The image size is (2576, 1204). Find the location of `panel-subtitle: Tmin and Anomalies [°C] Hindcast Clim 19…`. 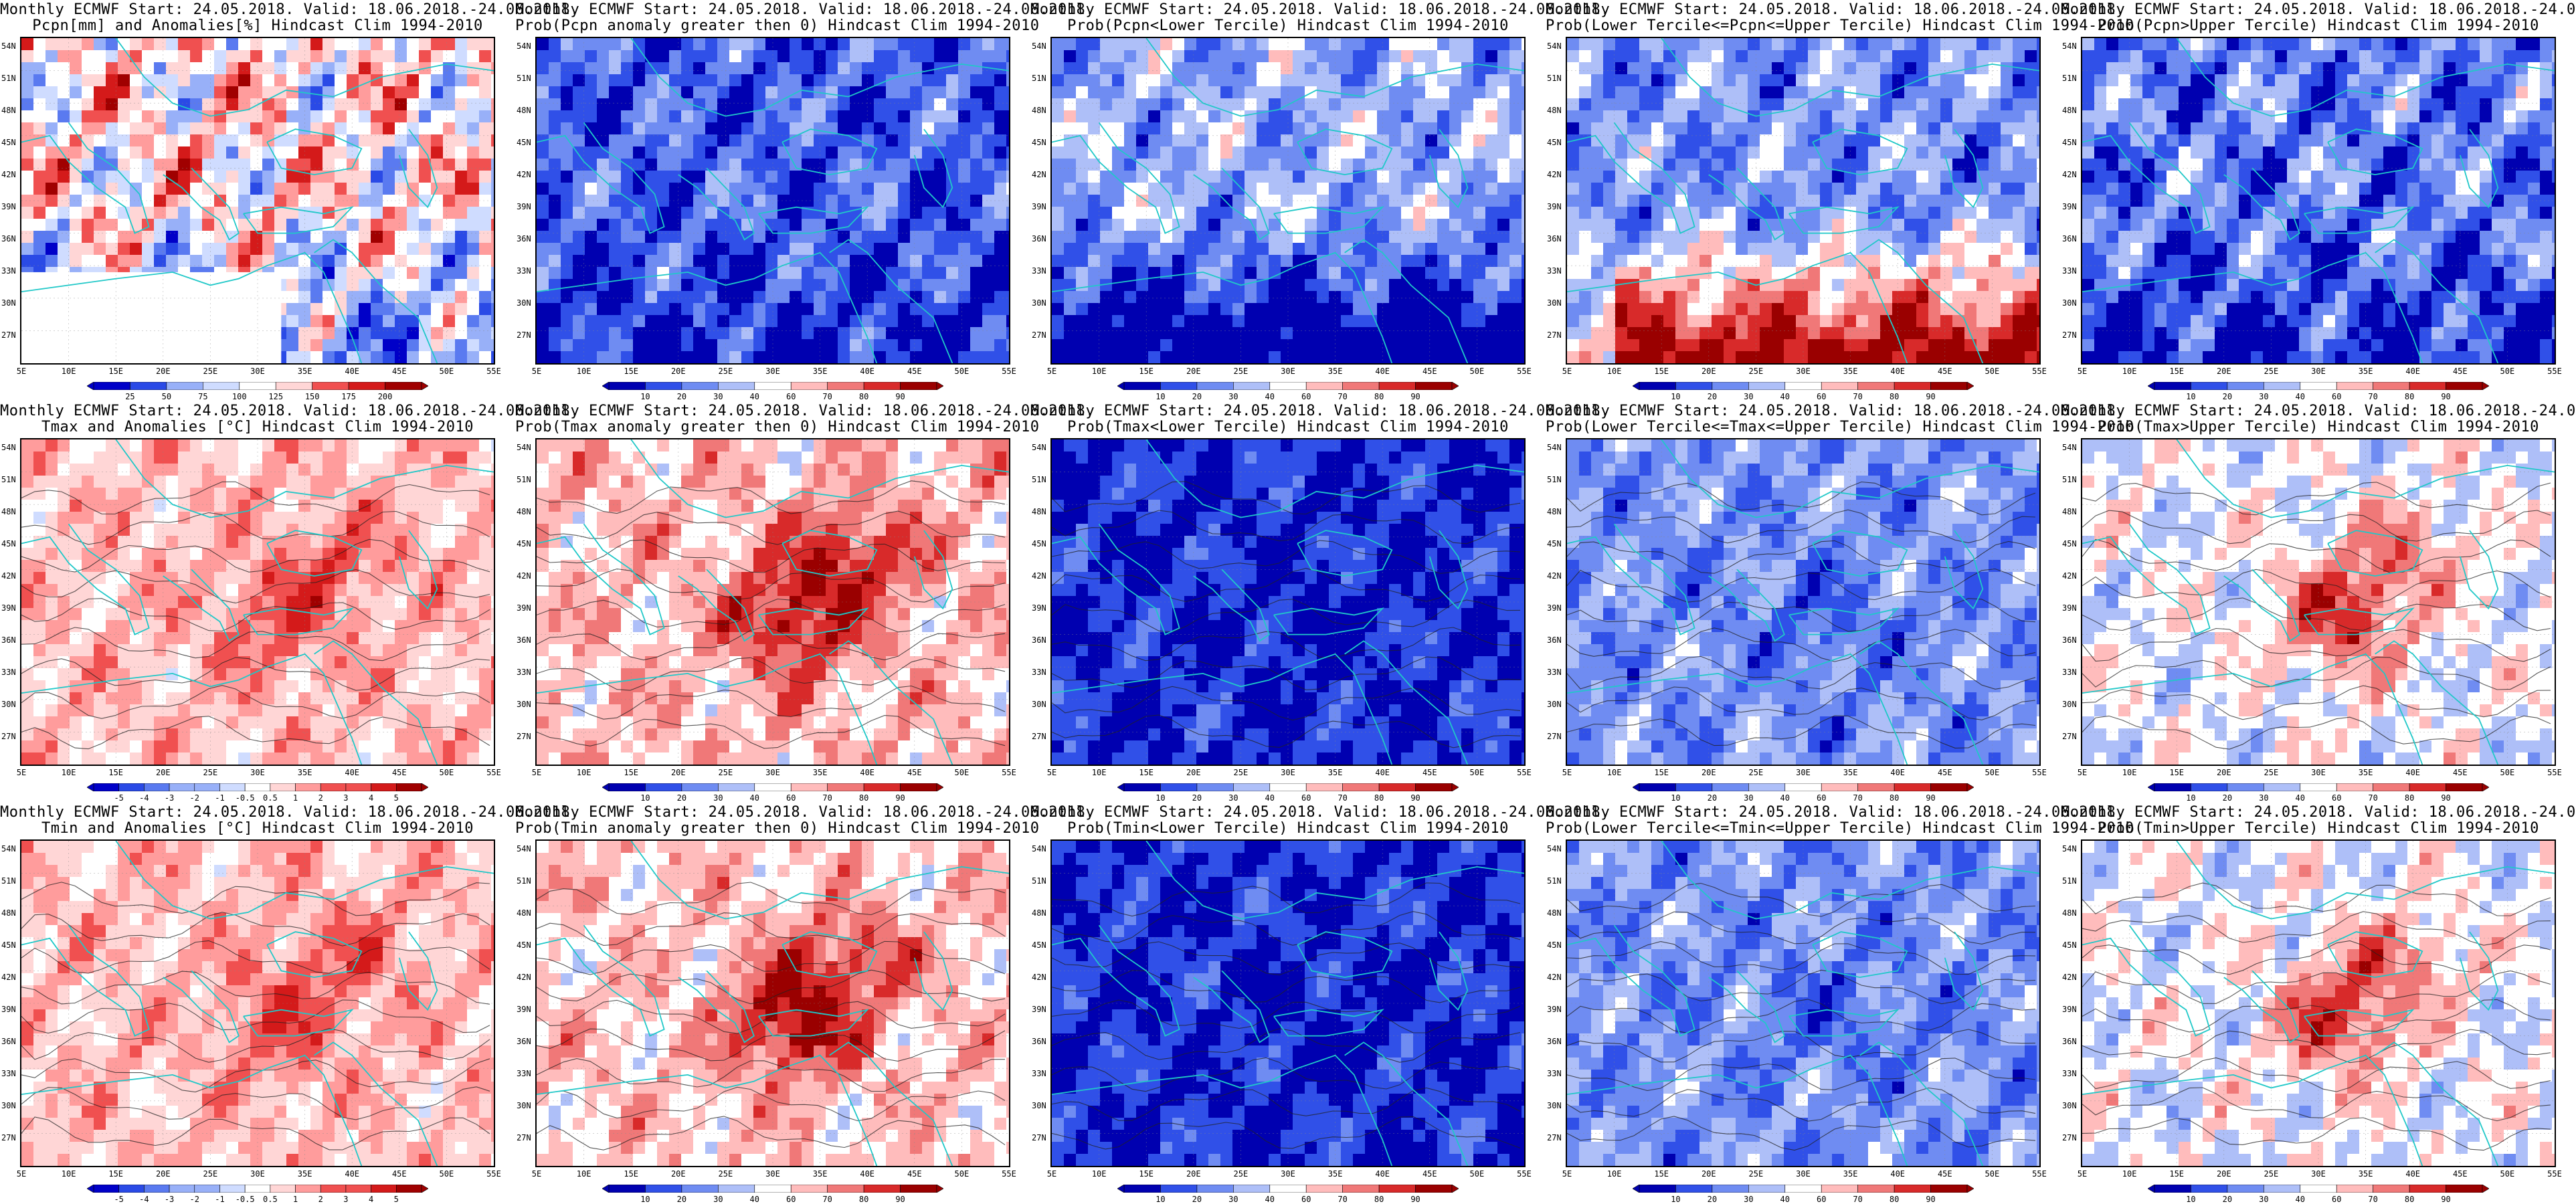

panel-subtitle: Tmin and Anomalies [°C] Hindcast Clim 19… is located at coordinates (257, 828).